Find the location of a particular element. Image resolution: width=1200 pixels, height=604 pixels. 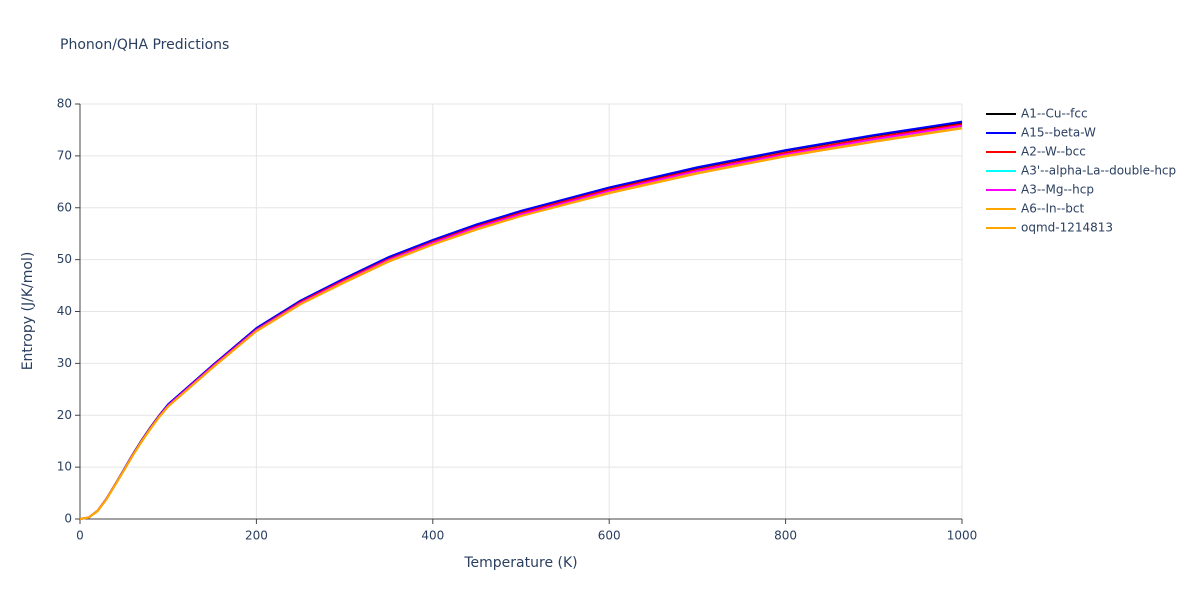

x-tick-label: 800 is located at coordinates (785, 536).